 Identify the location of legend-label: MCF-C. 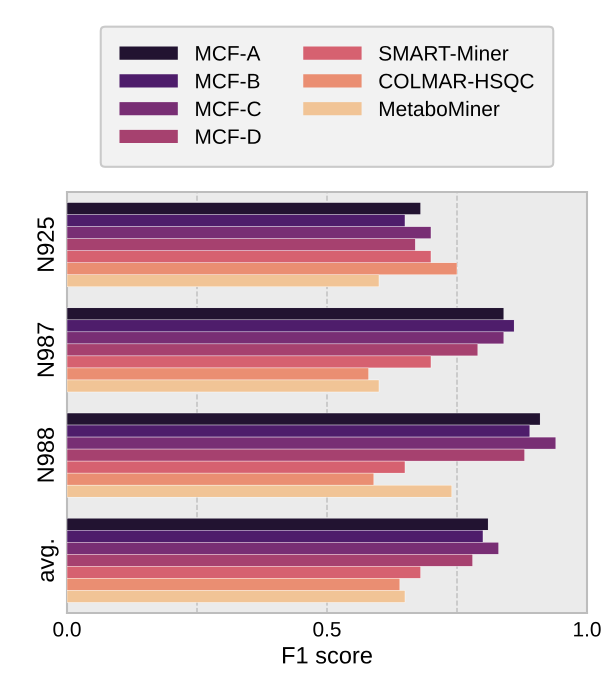
(228, 108).